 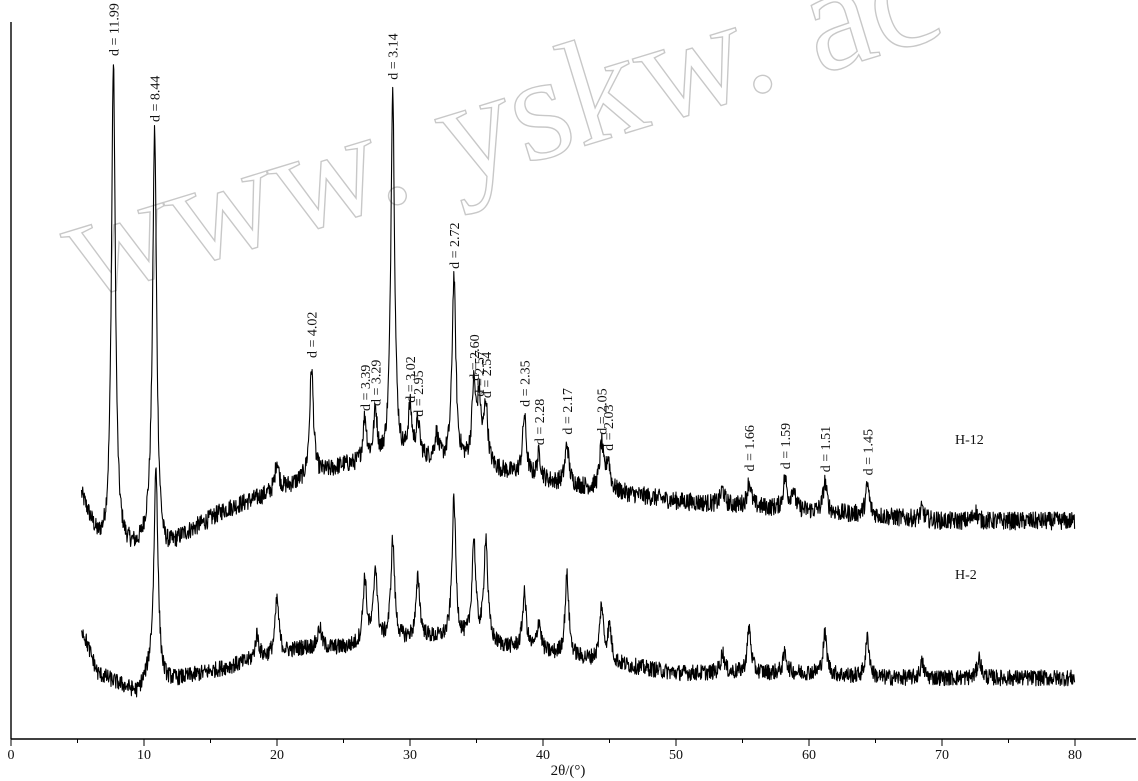 What do you see at coordinates (525, 383) in the screenshot?
I see `peak-label: d = 2.35` at bounding box center [525, 383].